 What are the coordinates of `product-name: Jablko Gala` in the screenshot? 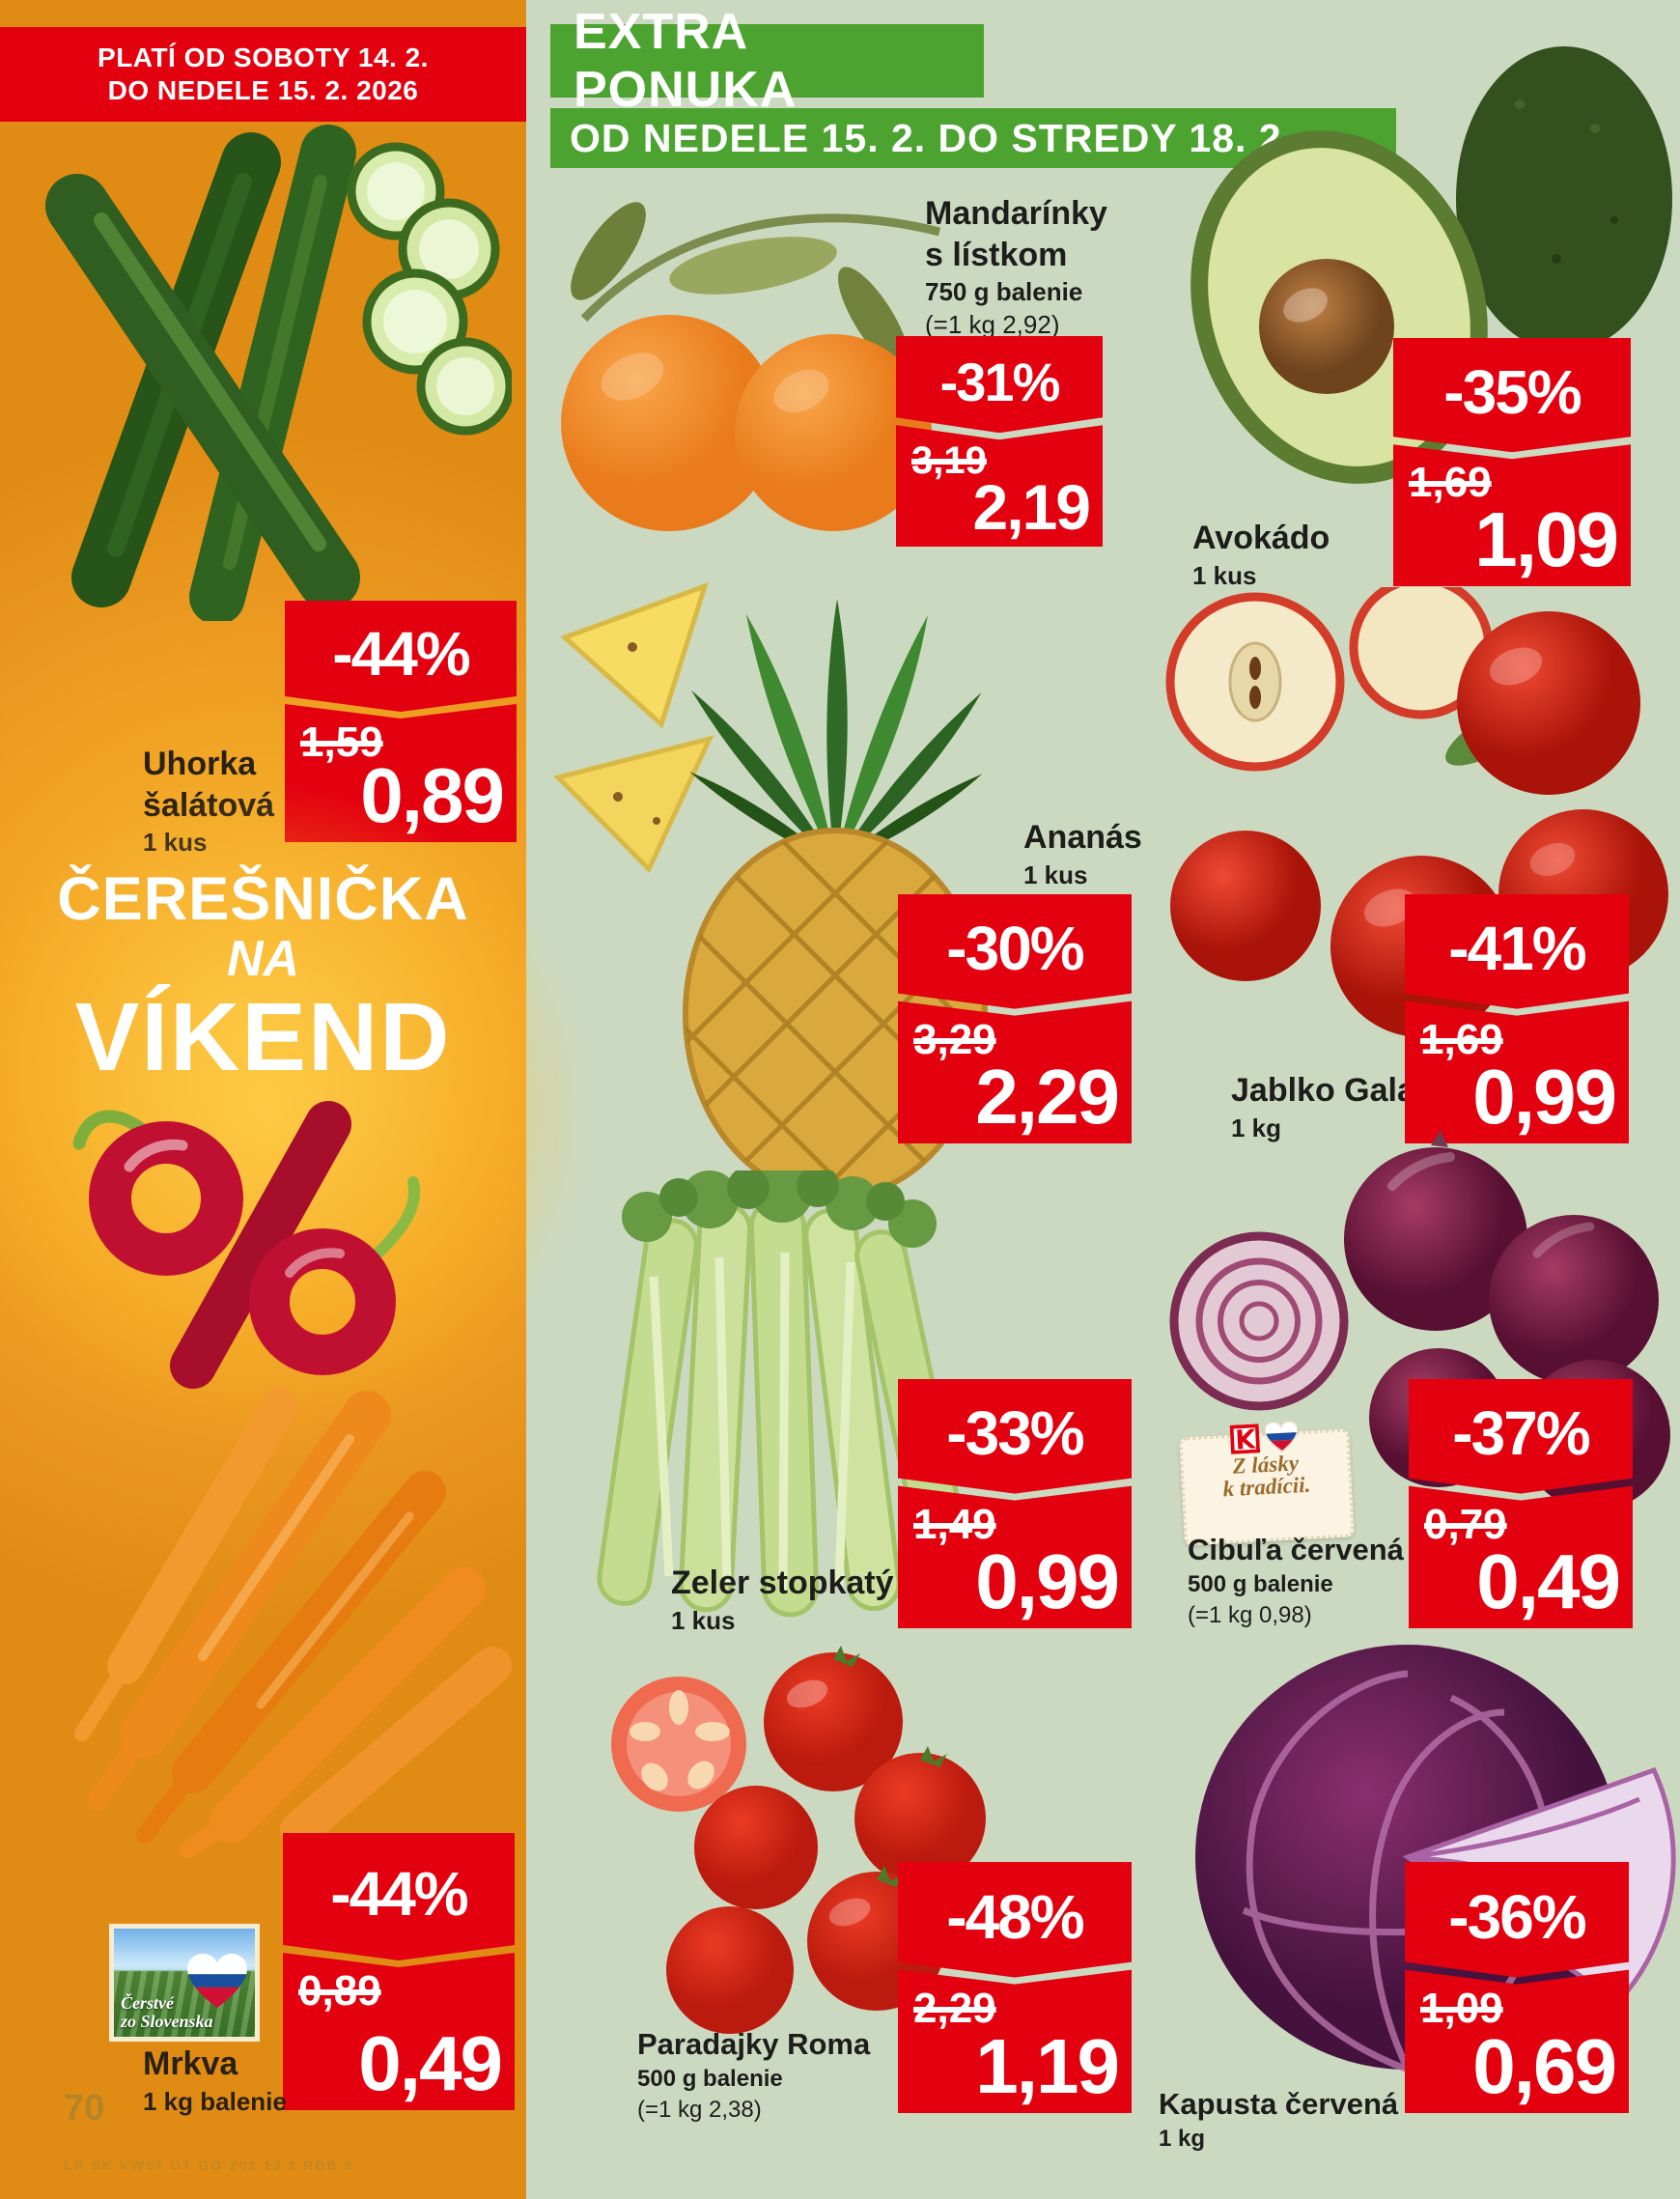 It's located at (1323, 1091).